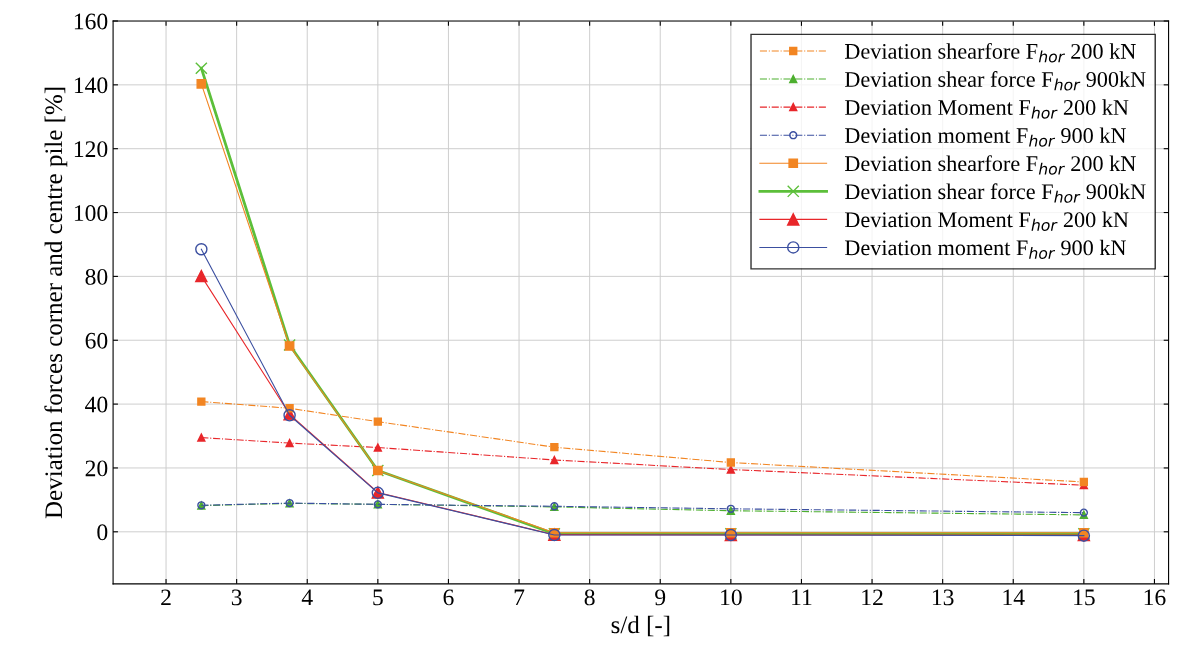 The width and height of the screenshot is (1178, 656). I want to click on x-tick-label: 11, so click(802, 597).